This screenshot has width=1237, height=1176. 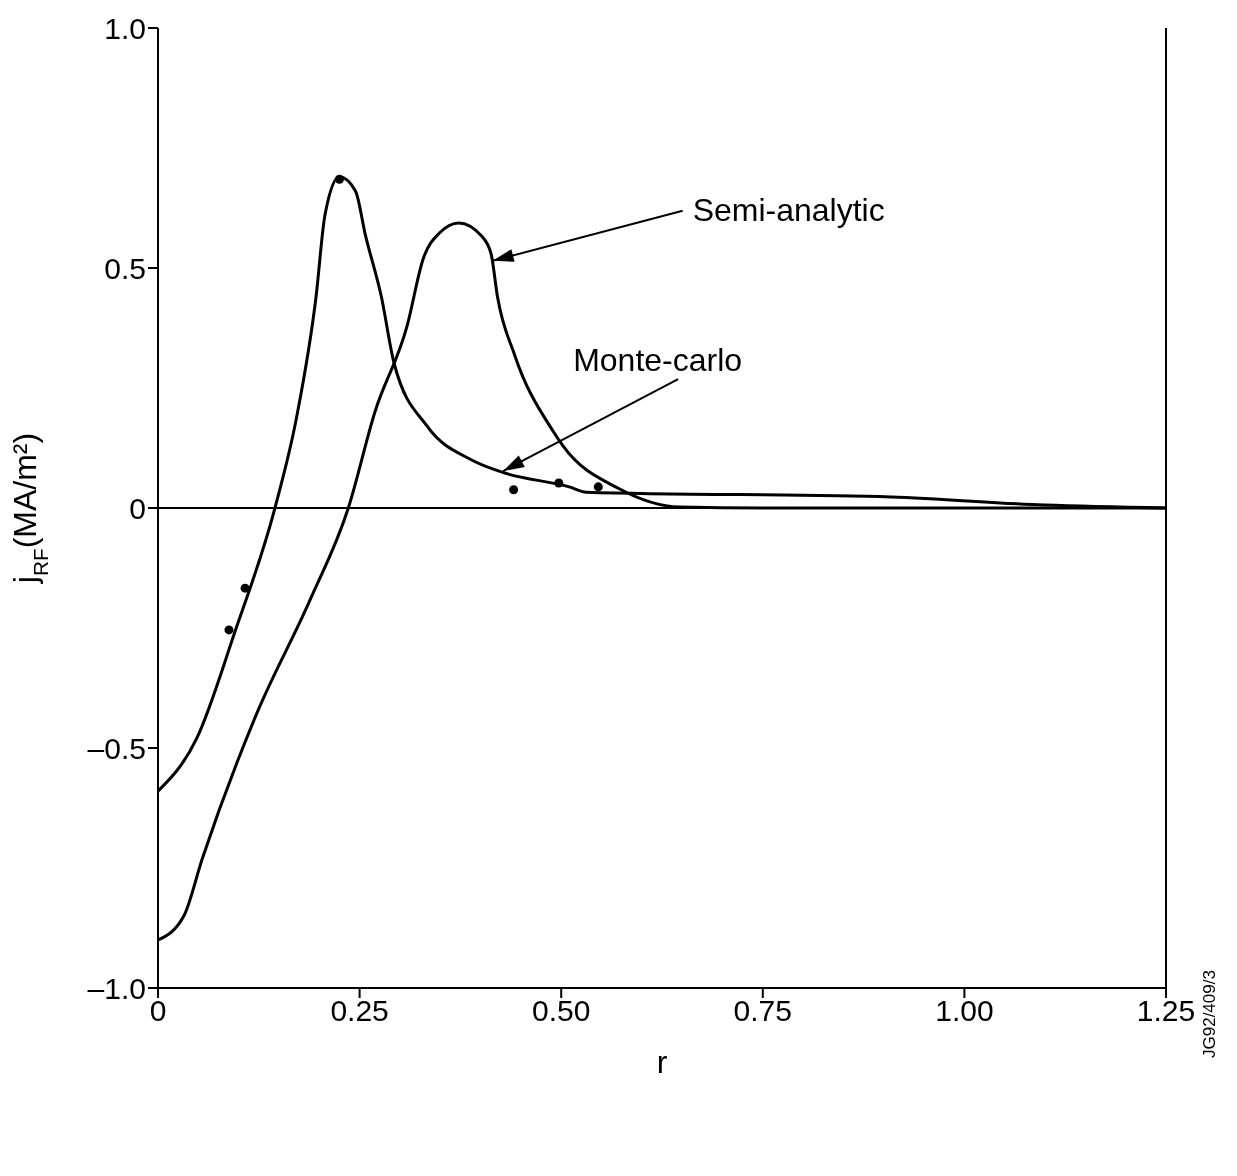 I want to click on x-tick-label: 1.00, so click(x=964, y=1011).